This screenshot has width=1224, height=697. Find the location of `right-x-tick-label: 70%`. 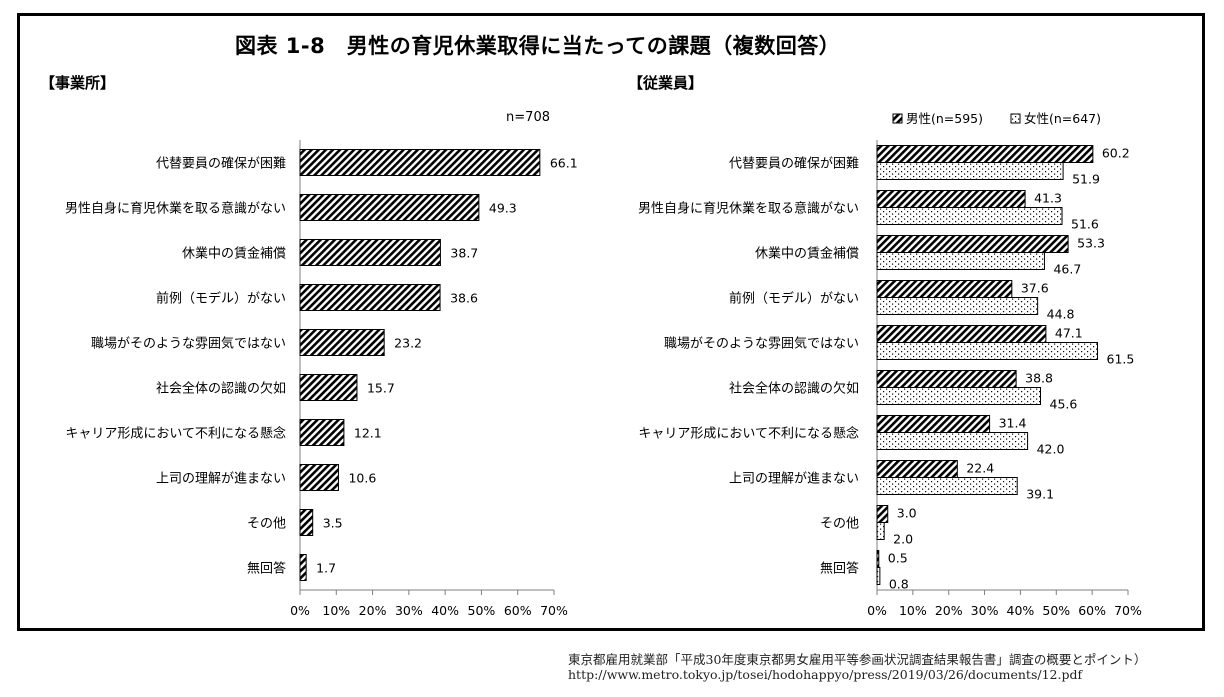

right-x-tick-label: 70% is located at coordinates (1128, 610).